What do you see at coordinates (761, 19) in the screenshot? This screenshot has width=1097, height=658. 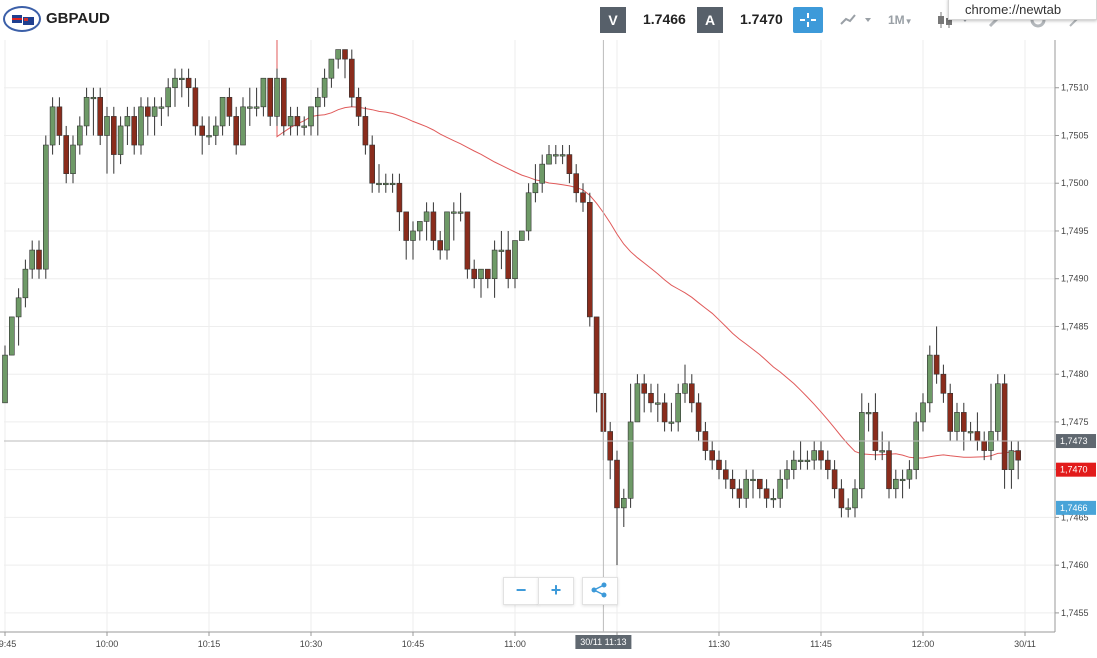 I see `buy-price: 1.7470` at bounding box center [761, 19].